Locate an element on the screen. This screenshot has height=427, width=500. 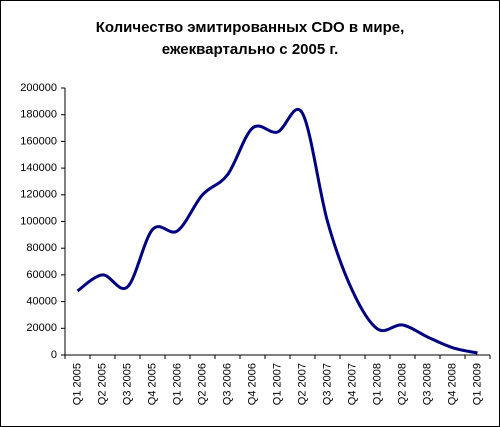
x-tick-label: Q4 2005 is located at coordinates (152, 384).